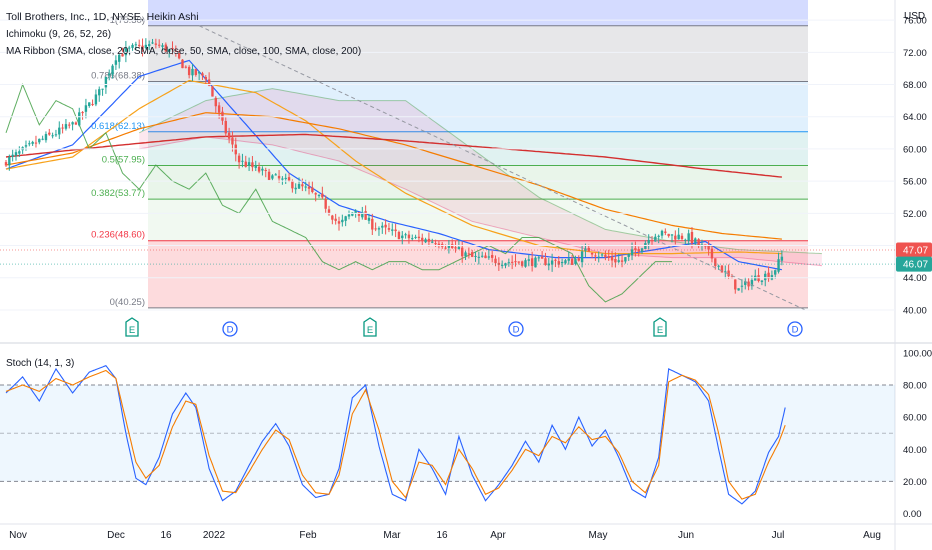  What do you see at coordinates (915, 117) in the screenshot?
I see `price-tick-label: 64.00` at bounding box center [915, 117].